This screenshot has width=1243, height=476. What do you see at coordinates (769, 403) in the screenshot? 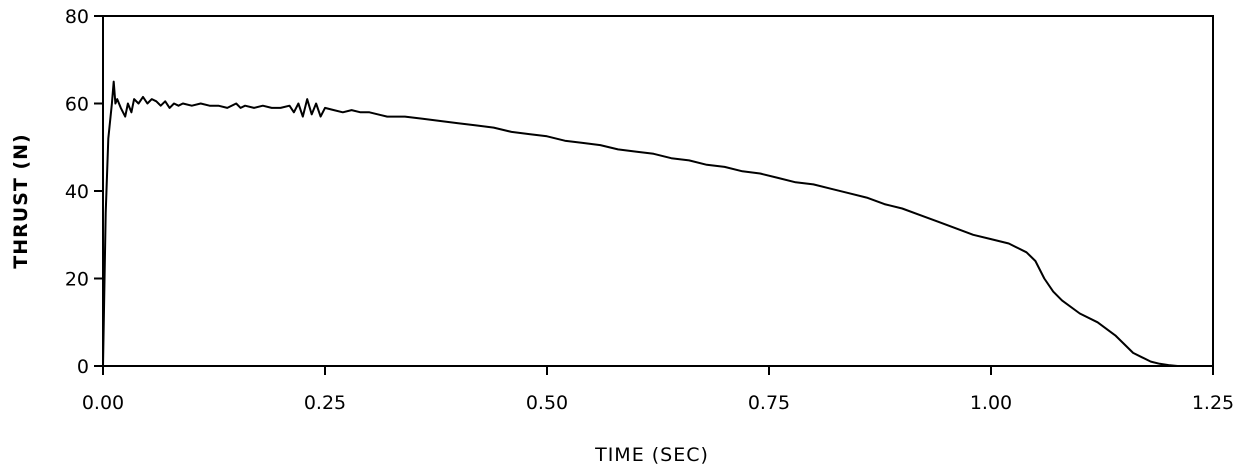
I see `x-tick-label: 0.75` at bounding box center [769, 403].